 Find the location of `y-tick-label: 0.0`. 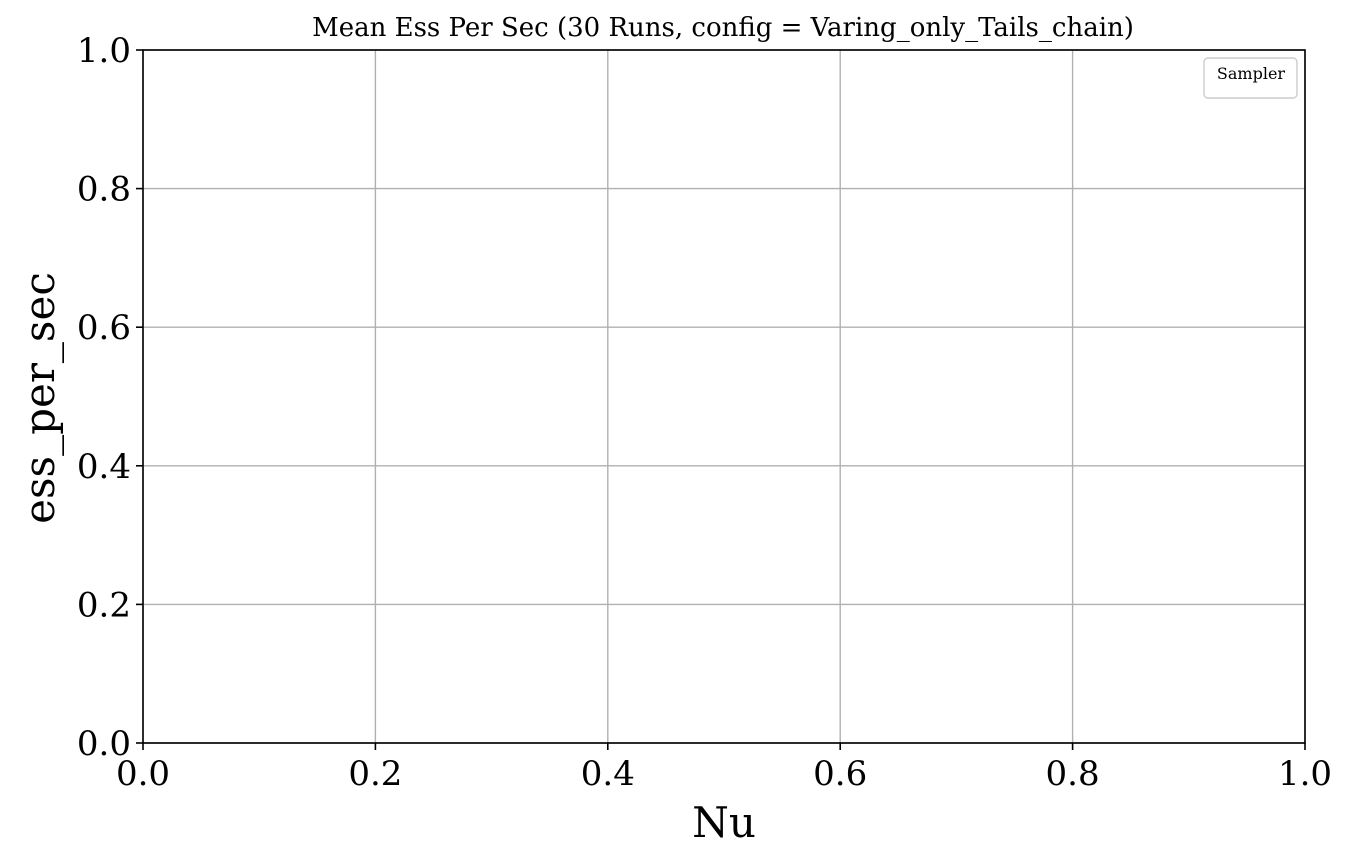

y-tick-label: 0.0 is located at coordinates (104, 744).